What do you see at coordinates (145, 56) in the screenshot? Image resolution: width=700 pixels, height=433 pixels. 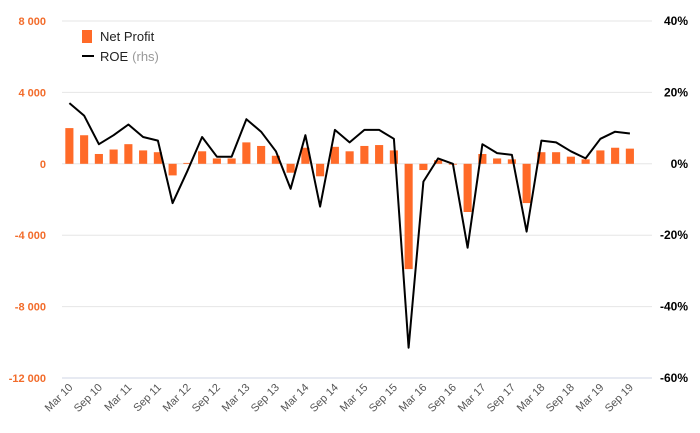 I see `legend-note-rhs: (rhs)` at bounding box center [145, 56].